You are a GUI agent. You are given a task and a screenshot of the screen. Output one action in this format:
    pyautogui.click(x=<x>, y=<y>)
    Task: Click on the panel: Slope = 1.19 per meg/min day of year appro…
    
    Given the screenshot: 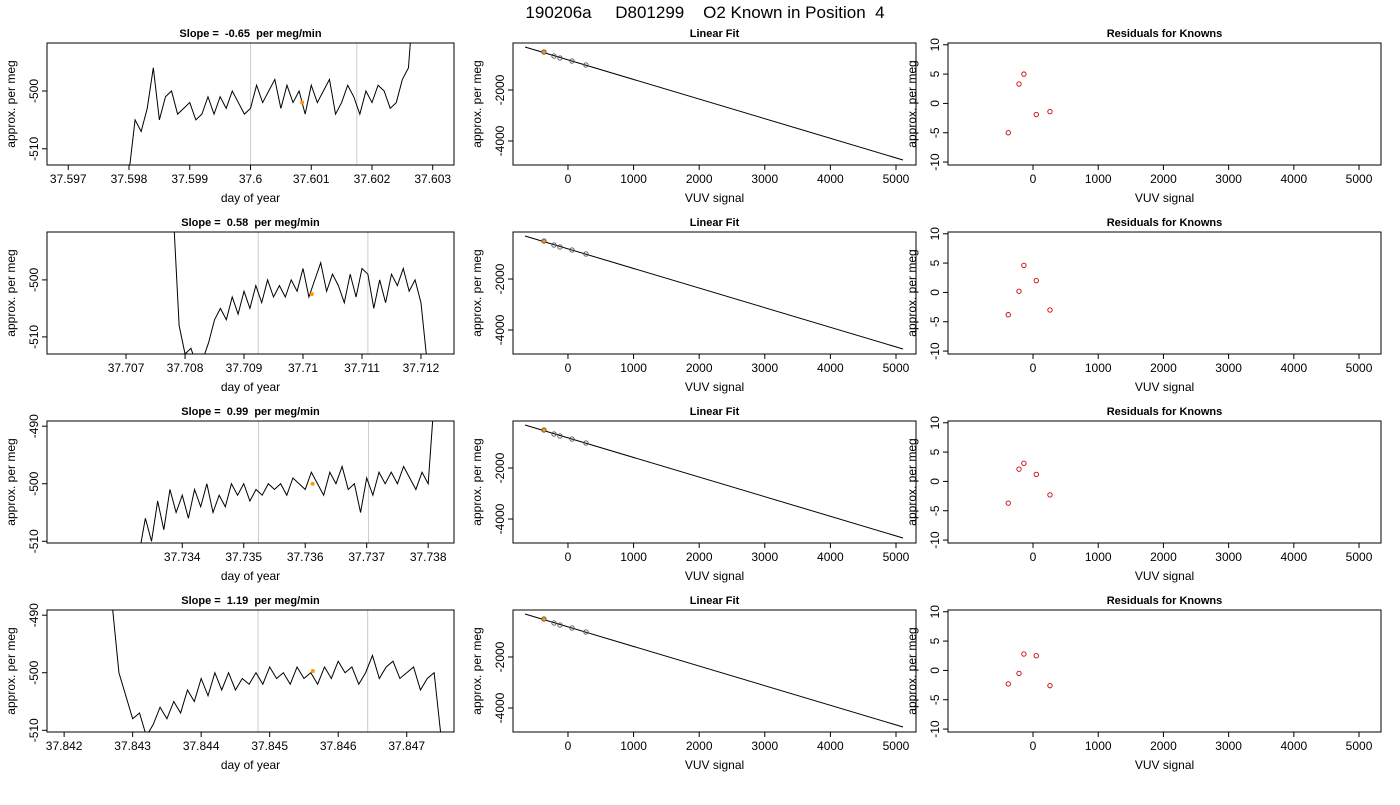 What is the action you would take?
    pyautogui.click(x=229, y=683)
    